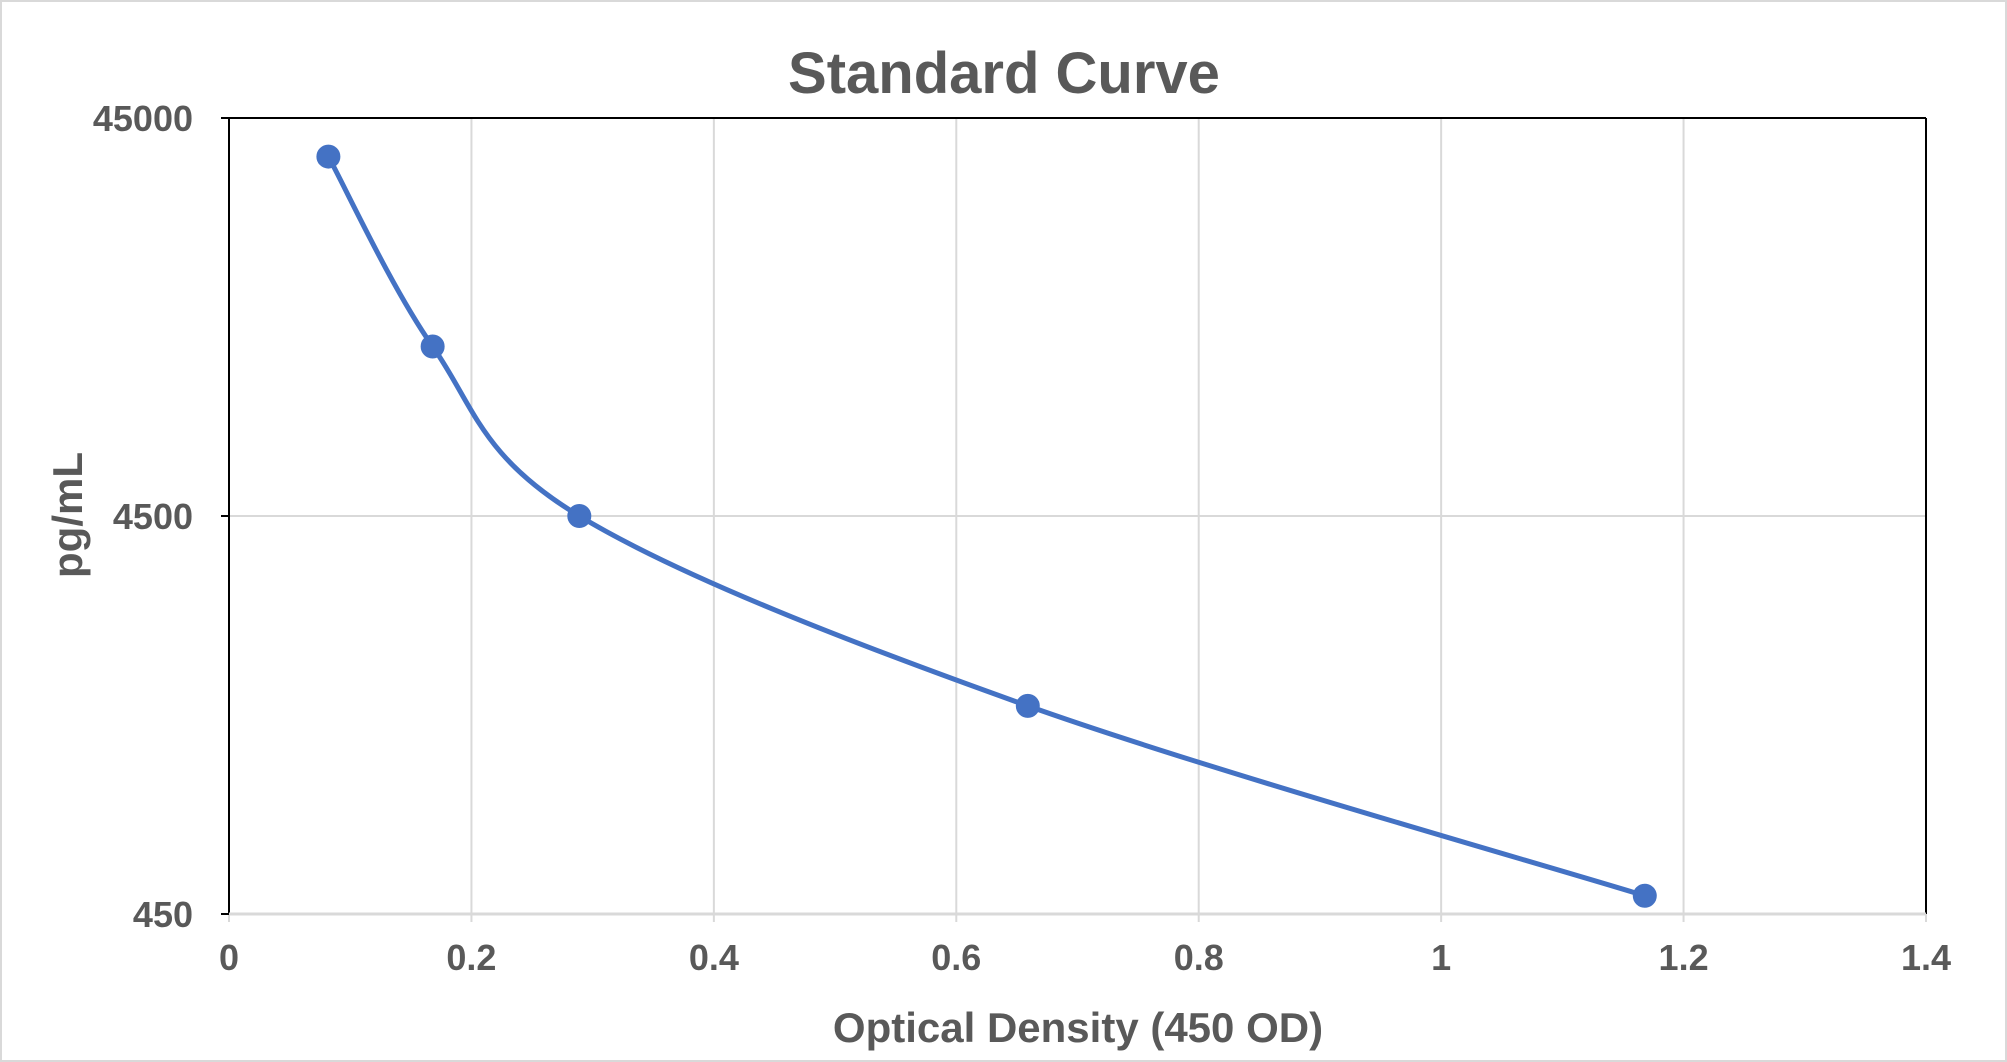 This screenshot has height=1062, width=2007. Describe the element at coordinates (1085, 957) in the screenshot. I see `x-axis-tick-labels: 0 0.2 0.4 0.6 0.8 1 1.2 1.4` at that location.